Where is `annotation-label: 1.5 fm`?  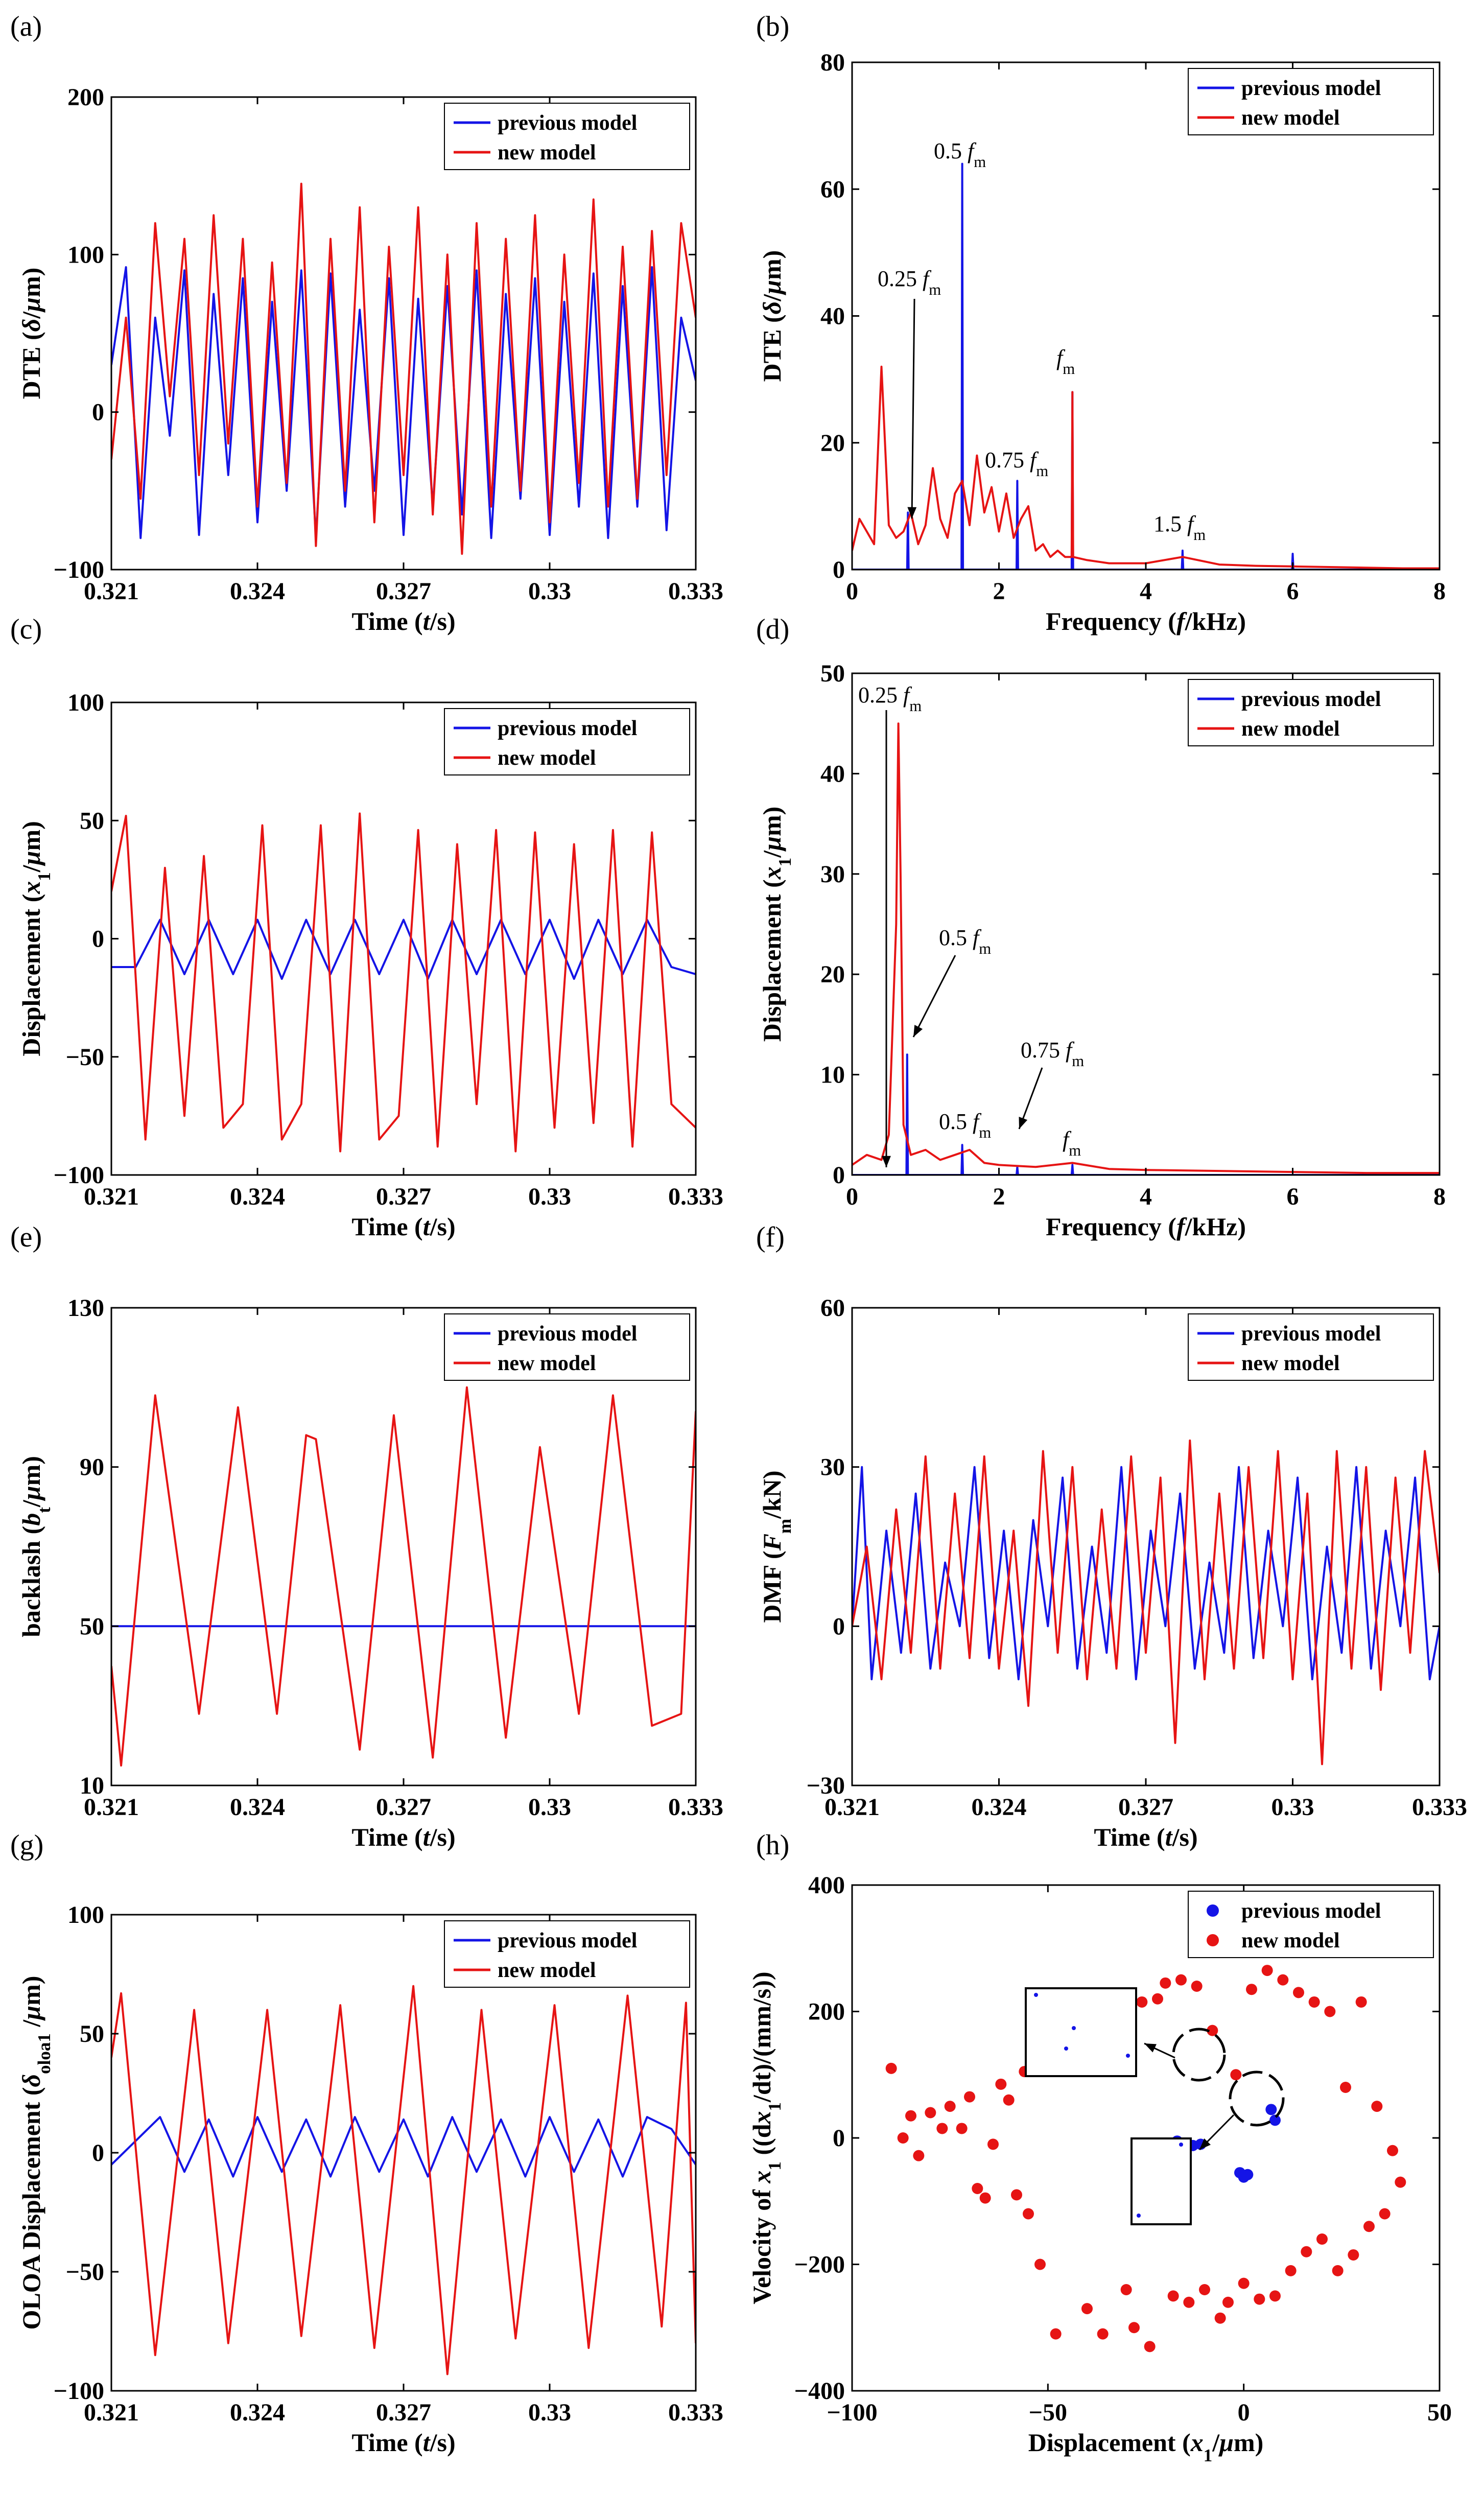
annotation-label: 1.5 fm is located at coordinates (1179, 527).